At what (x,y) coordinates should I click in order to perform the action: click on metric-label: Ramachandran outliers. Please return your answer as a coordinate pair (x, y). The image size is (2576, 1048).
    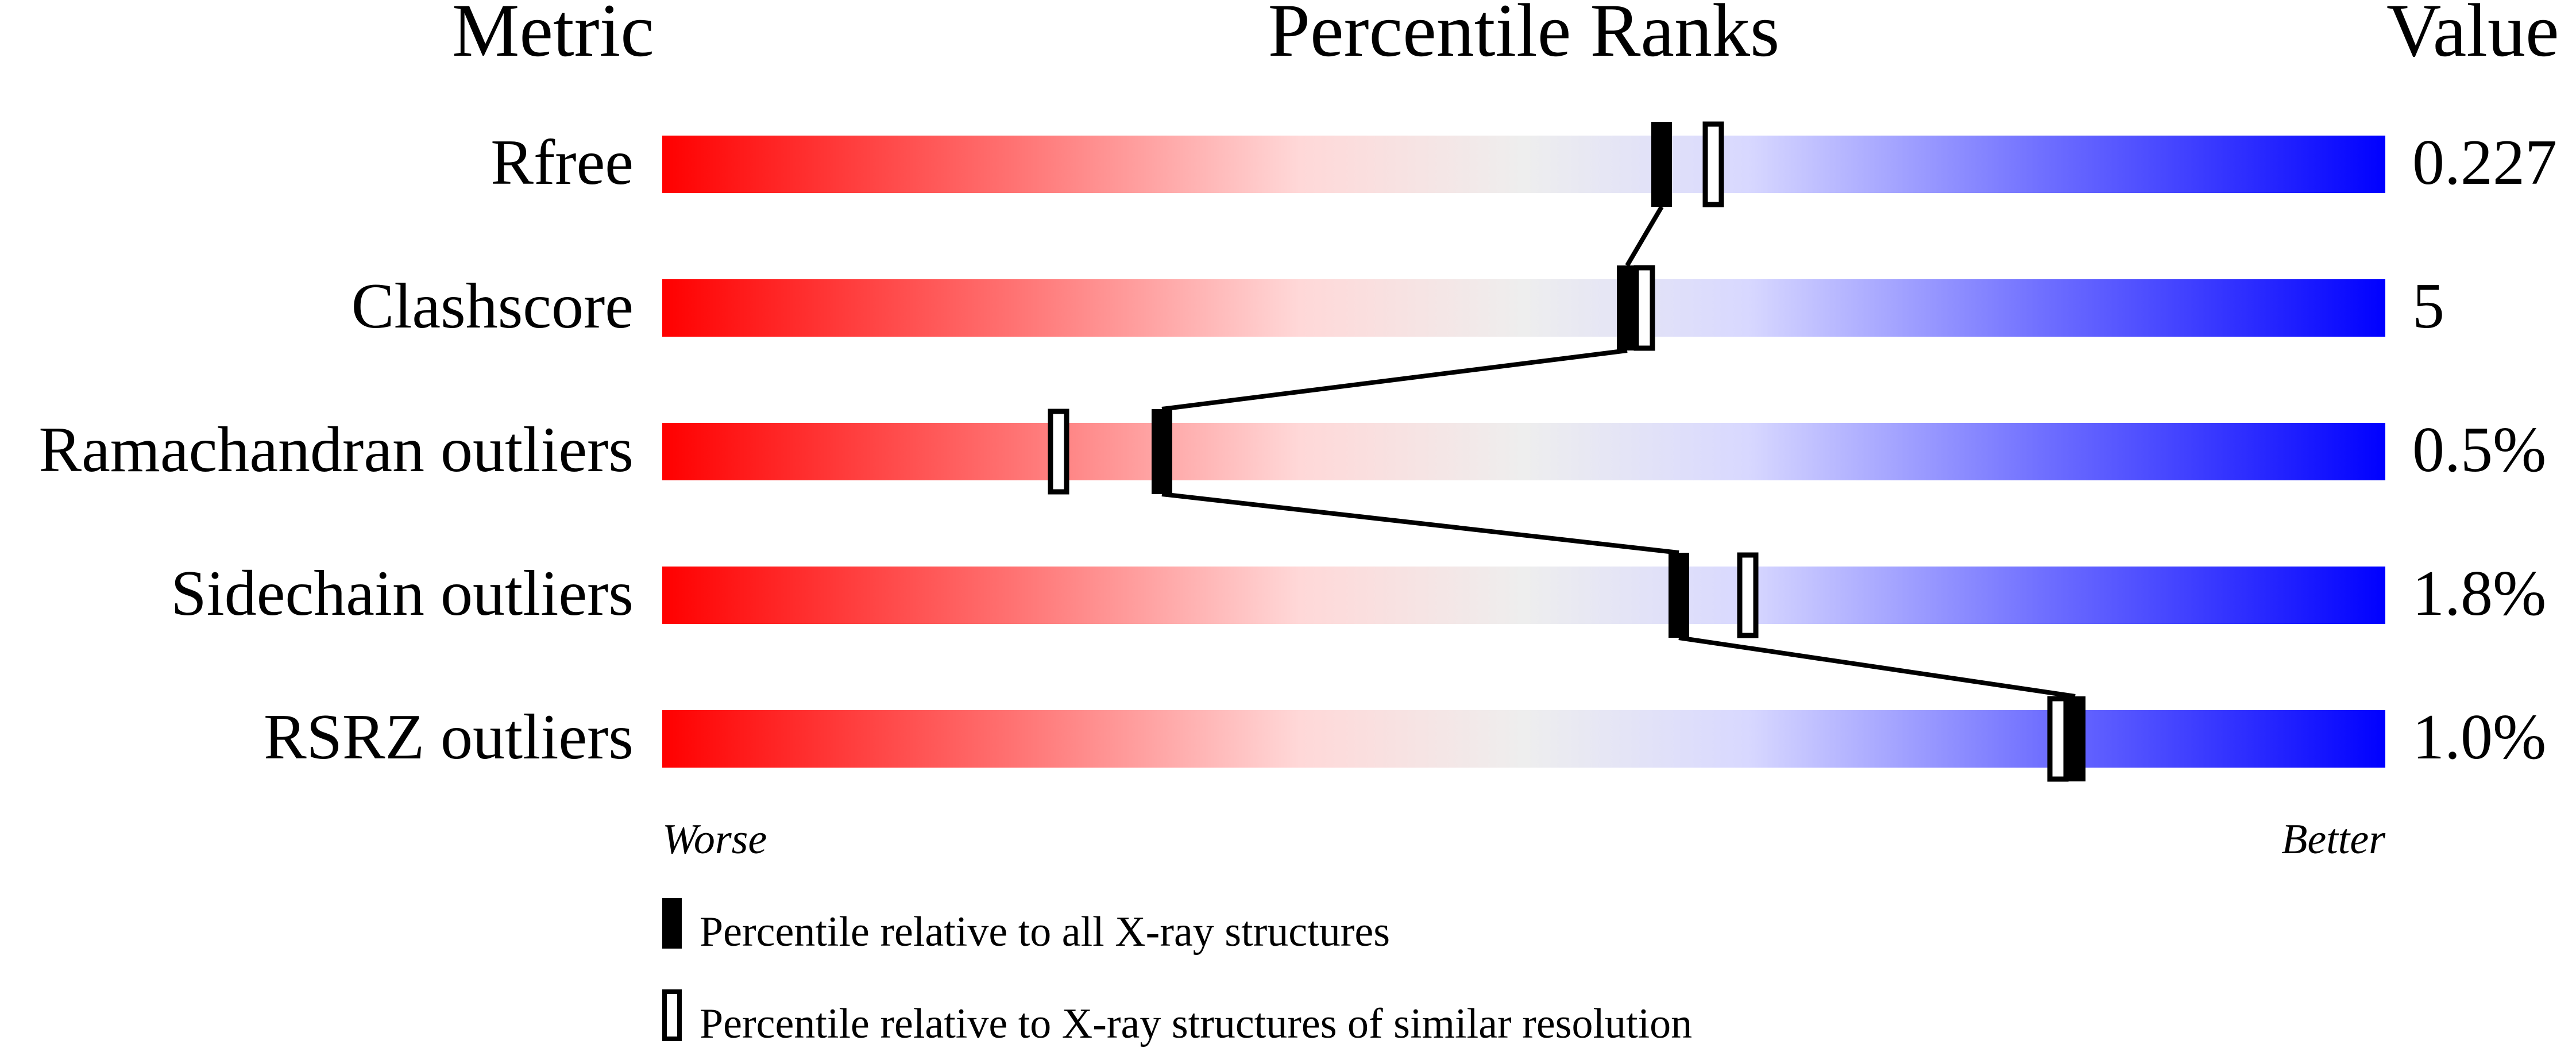
    Looking at the image, I should click on (336, 450).